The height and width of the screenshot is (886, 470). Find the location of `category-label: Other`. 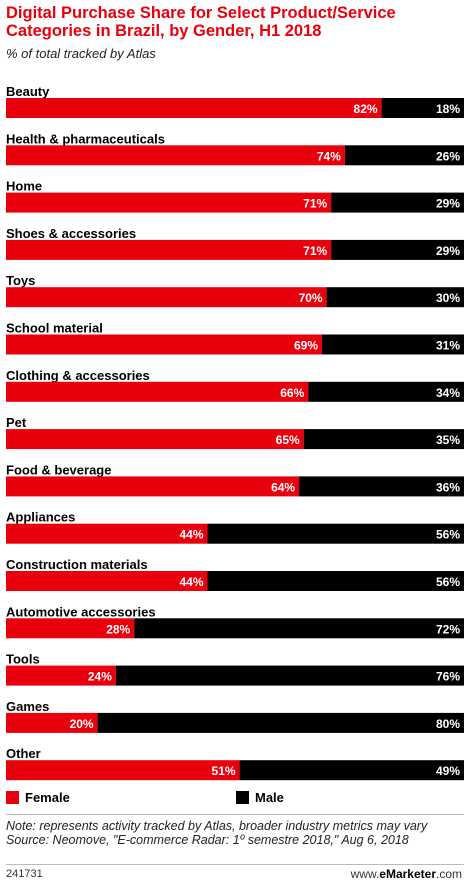

category-label: Other is located at coordinates (23, 753).